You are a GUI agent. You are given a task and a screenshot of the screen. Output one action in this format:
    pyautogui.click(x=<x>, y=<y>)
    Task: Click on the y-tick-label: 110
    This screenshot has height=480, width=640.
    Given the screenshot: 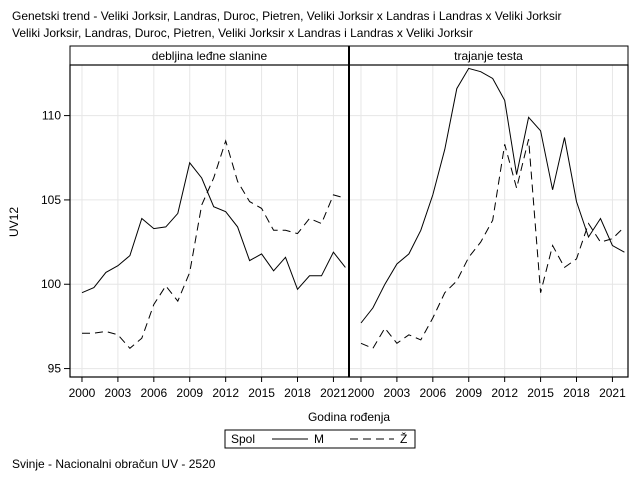 What is the action you would take?
    pyautogui.click(x=51, y=116)
    